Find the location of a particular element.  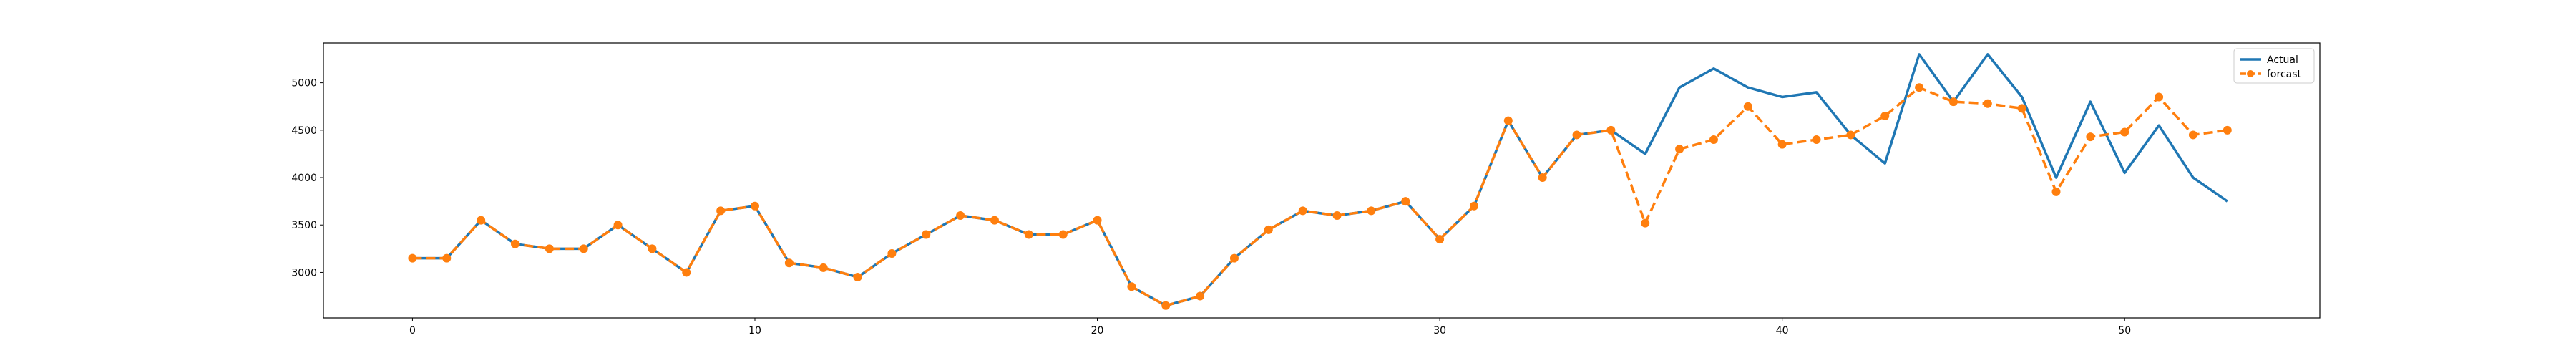

y-tick-label: 4000 is located at coordinates (304, 178).